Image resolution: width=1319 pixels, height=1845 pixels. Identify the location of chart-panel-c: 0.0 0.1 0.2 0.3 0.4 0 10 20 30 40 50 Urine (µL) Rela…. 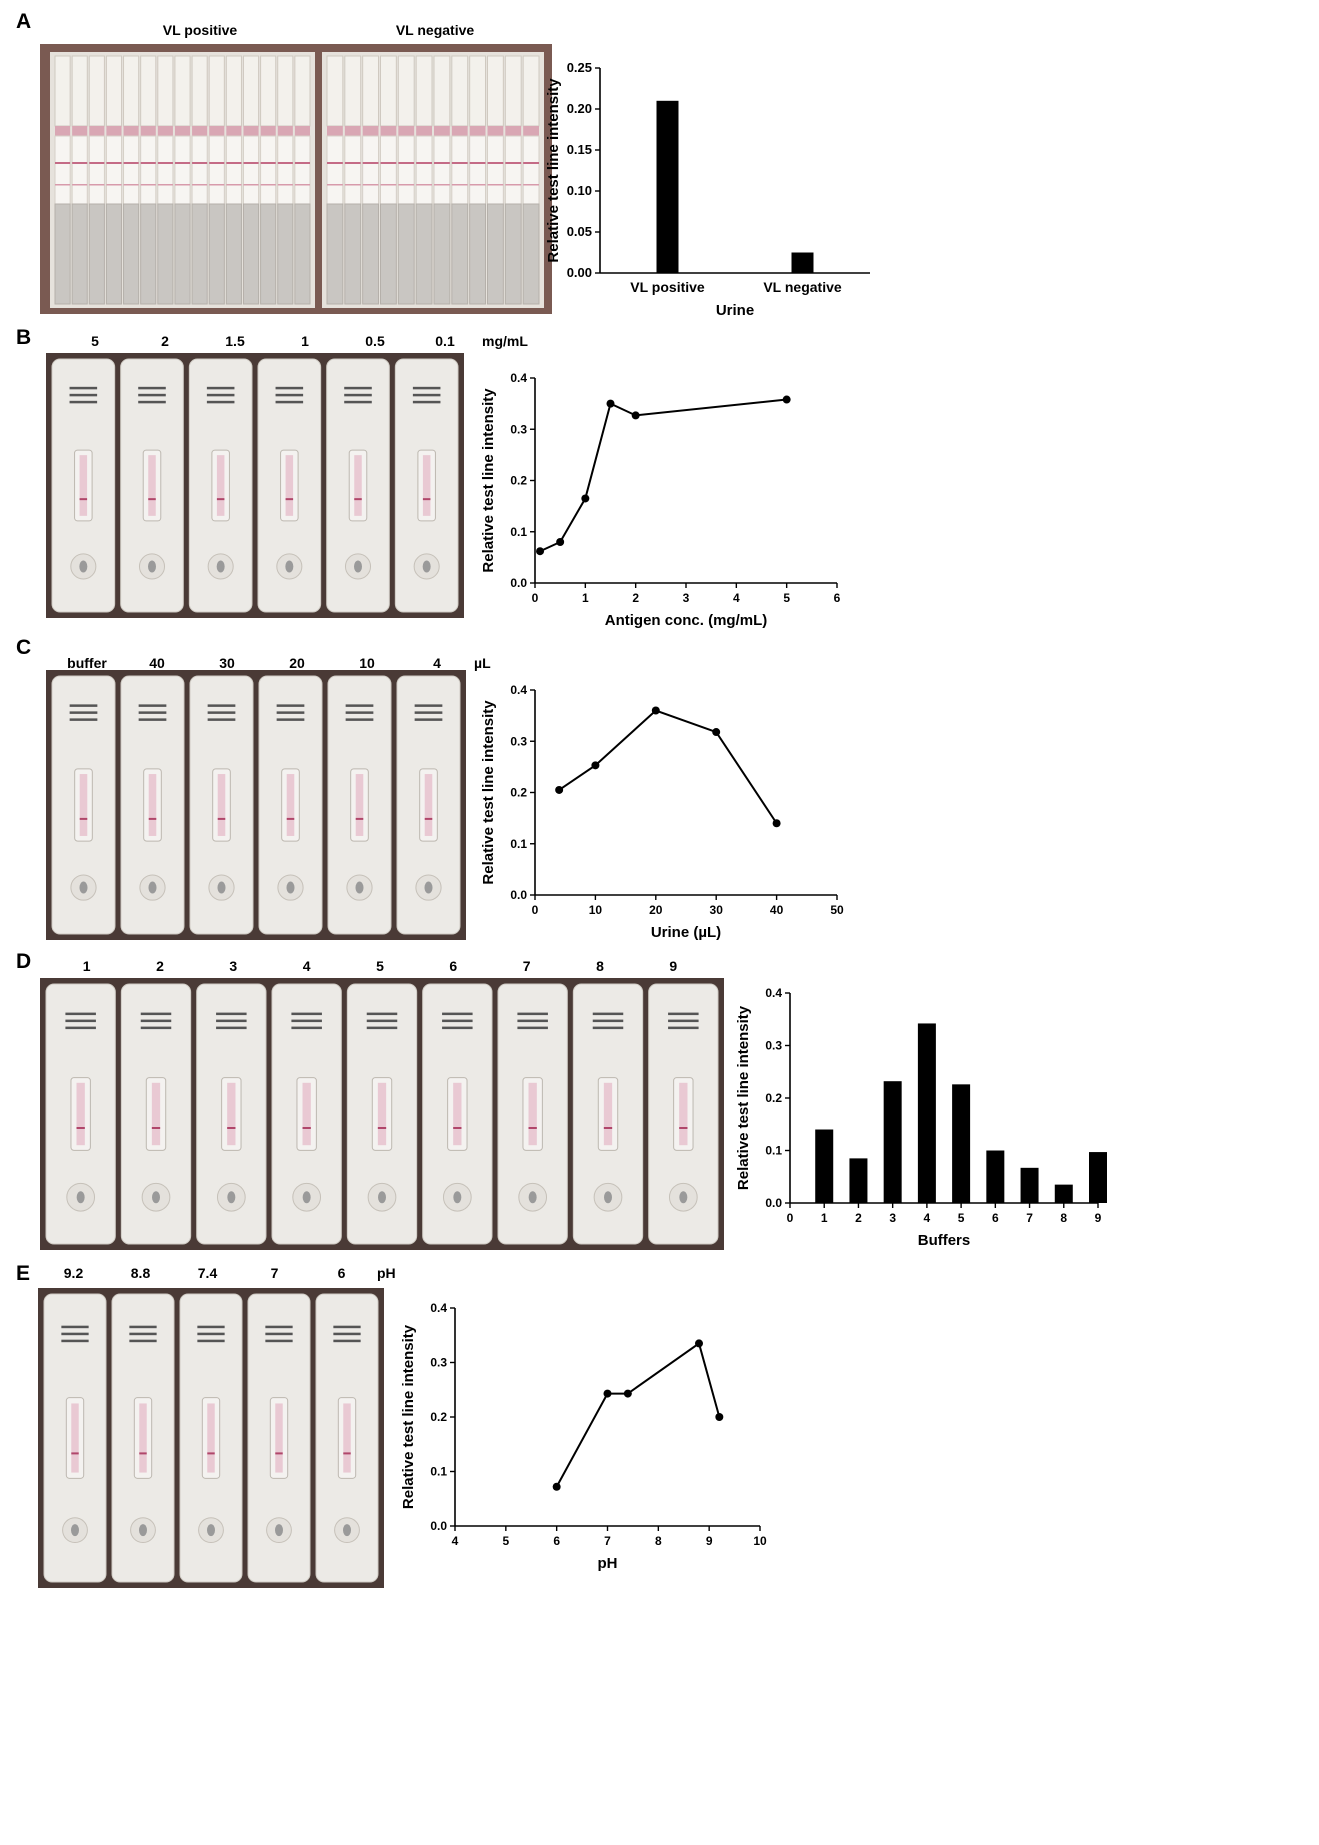
(662, 812).